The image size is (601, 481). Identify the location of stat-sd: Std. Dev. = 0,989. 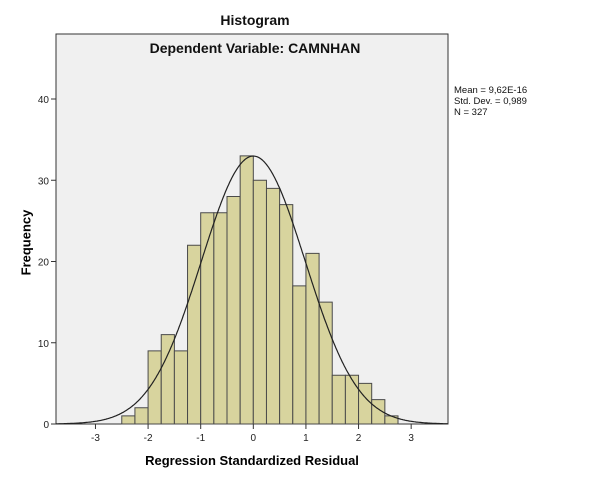
(490, 101).